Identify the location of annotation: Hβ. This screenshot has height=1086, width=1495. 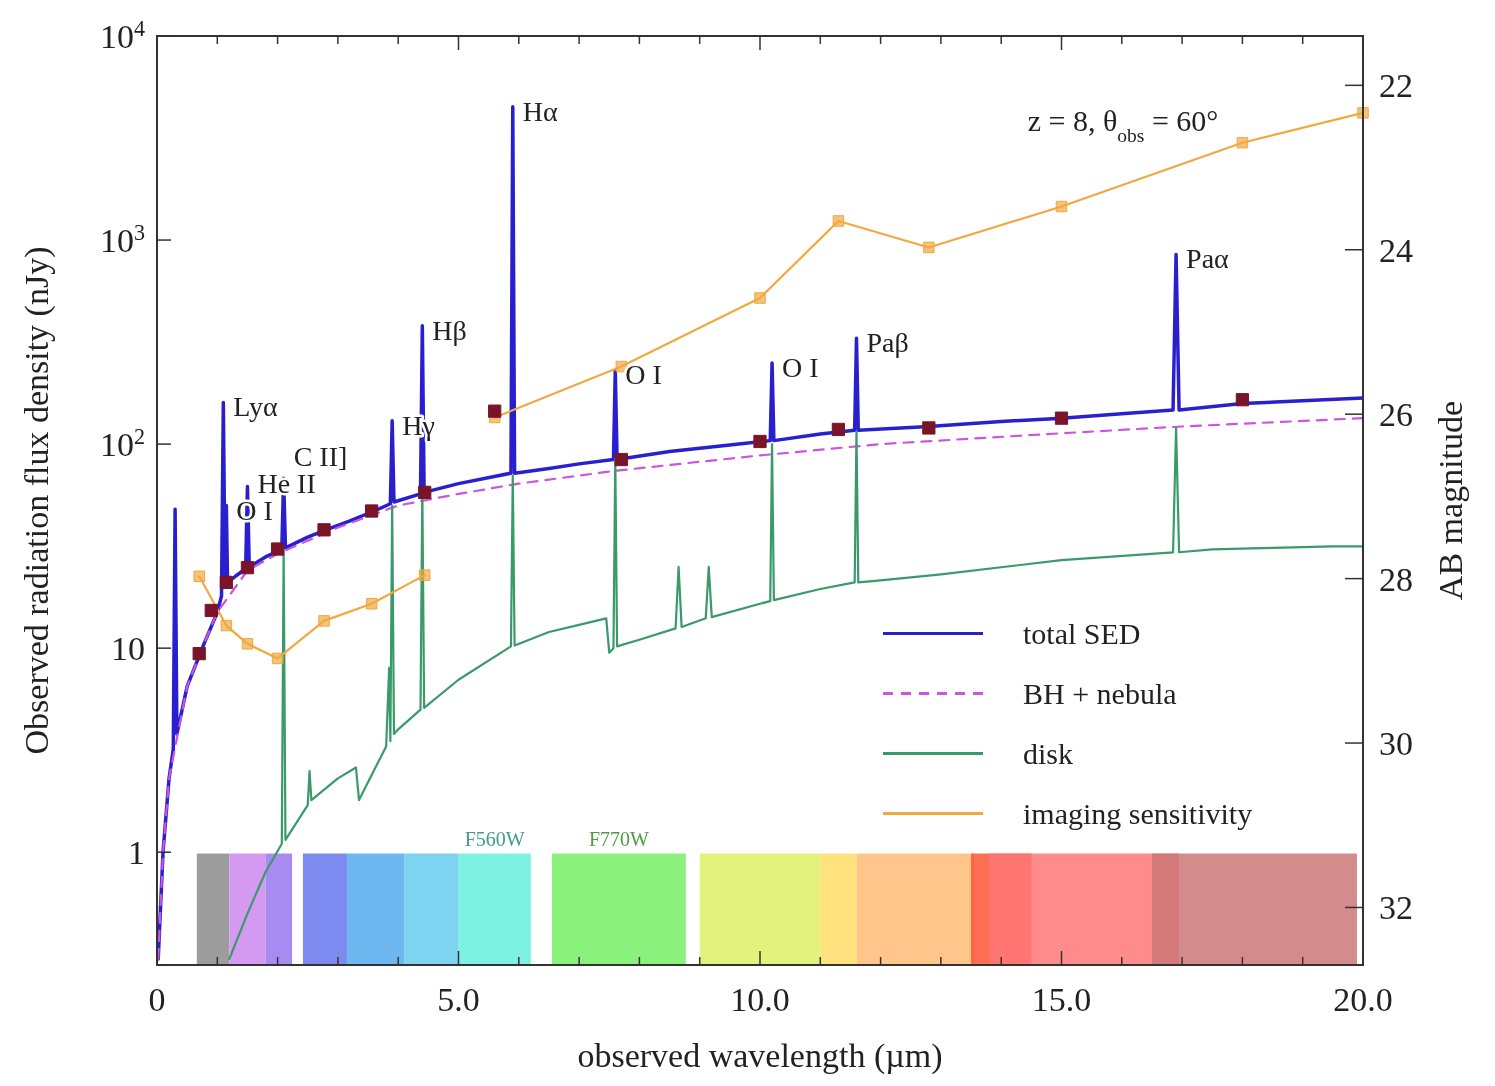
(449, 330).